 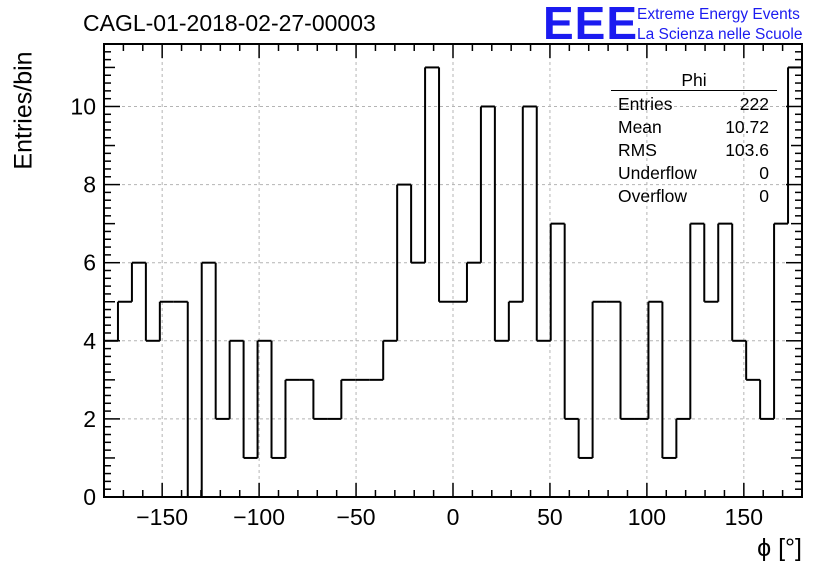 What do you see at coordinates (83, 106) in the screenshot?
I see `y-tick-label: 10` at bounding box center [83, 106].